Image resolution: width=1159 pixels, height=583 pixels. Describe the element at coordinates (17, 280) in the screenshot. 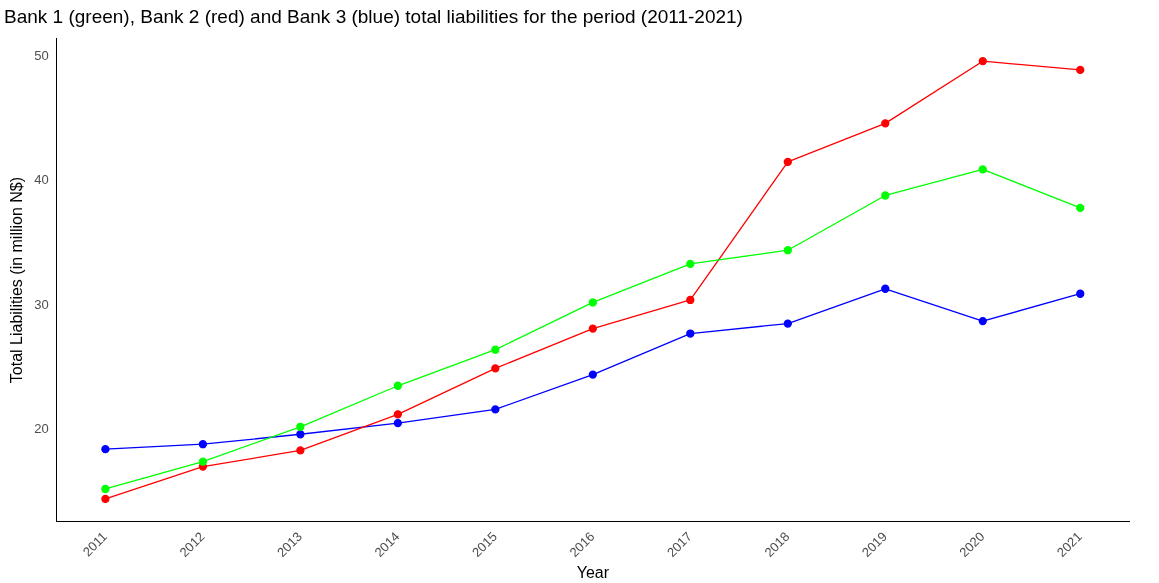

I see `y-axis-title: Total Liabilities (in million N$)` at that location.